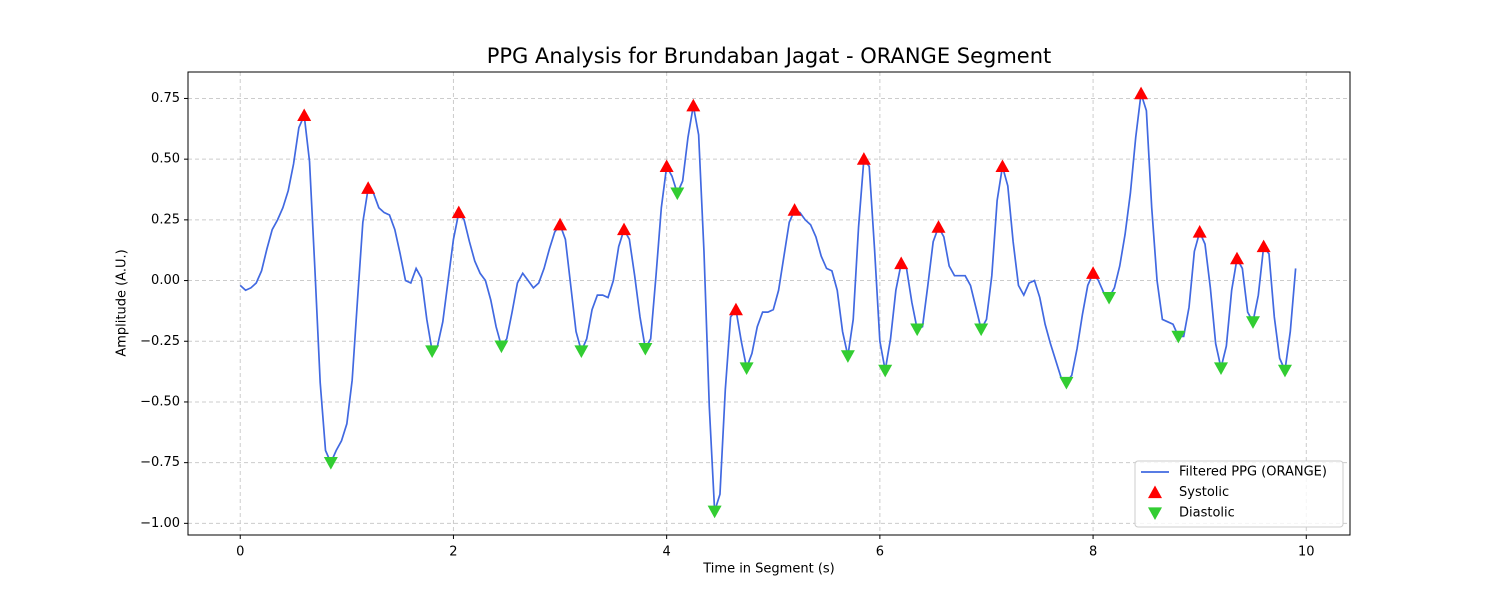 The image size is (1500, 604). I want to click on x-tick-label: 2, so click(453, 552).